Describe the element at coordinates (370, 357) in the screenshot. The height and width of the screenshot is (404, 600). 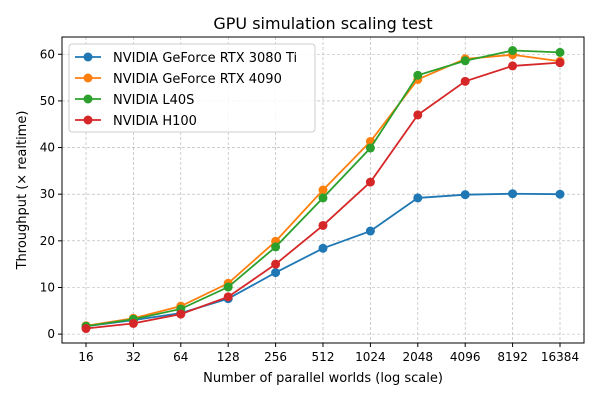
I see `x-tick-label: 1024` at that location.